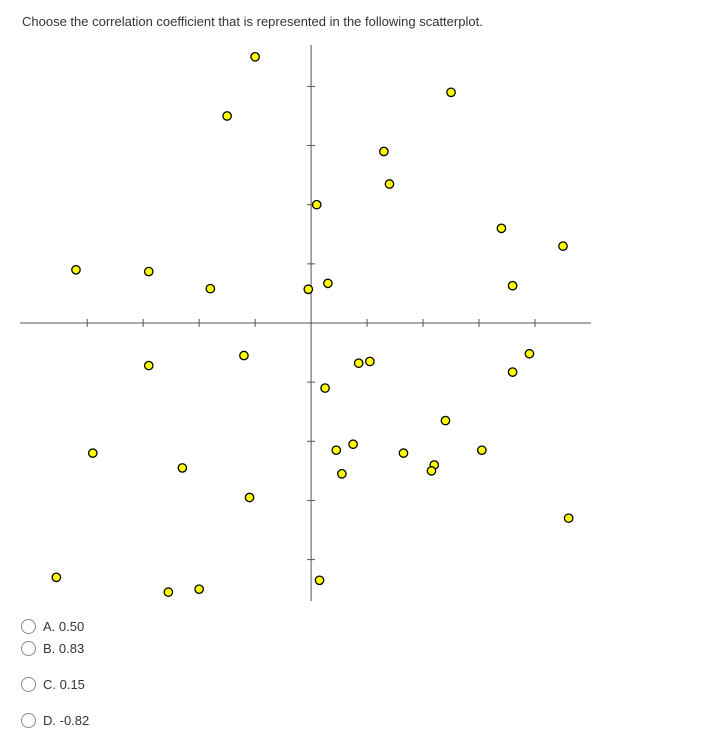 Image resolution: width=721 pixels, height=747 pixels. I want to click on option-b-label: B. 0.83, so click(64, 648).